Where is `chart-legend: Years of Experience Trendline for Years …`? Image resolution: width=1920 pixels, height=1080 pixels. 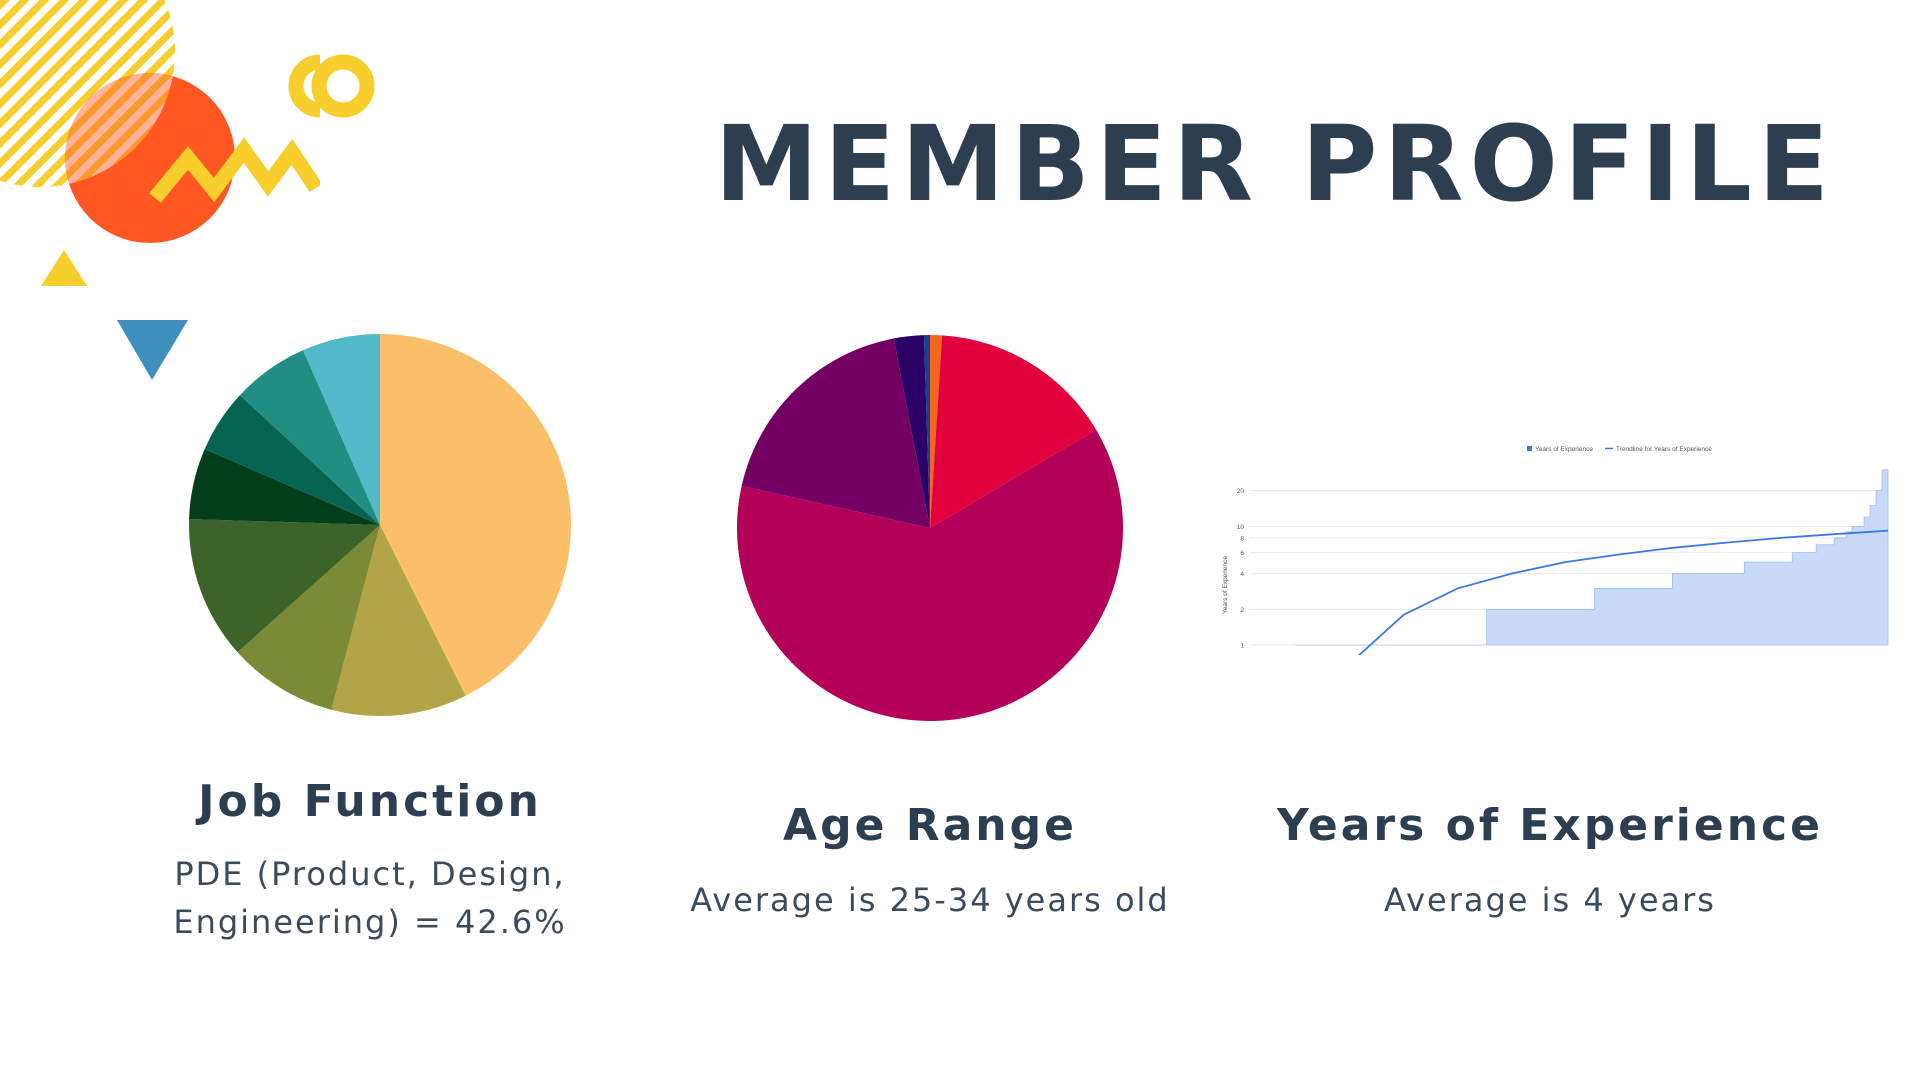
chart-legend: Years of Experience Trendline for Years … is located at coordinates (1619, 449).